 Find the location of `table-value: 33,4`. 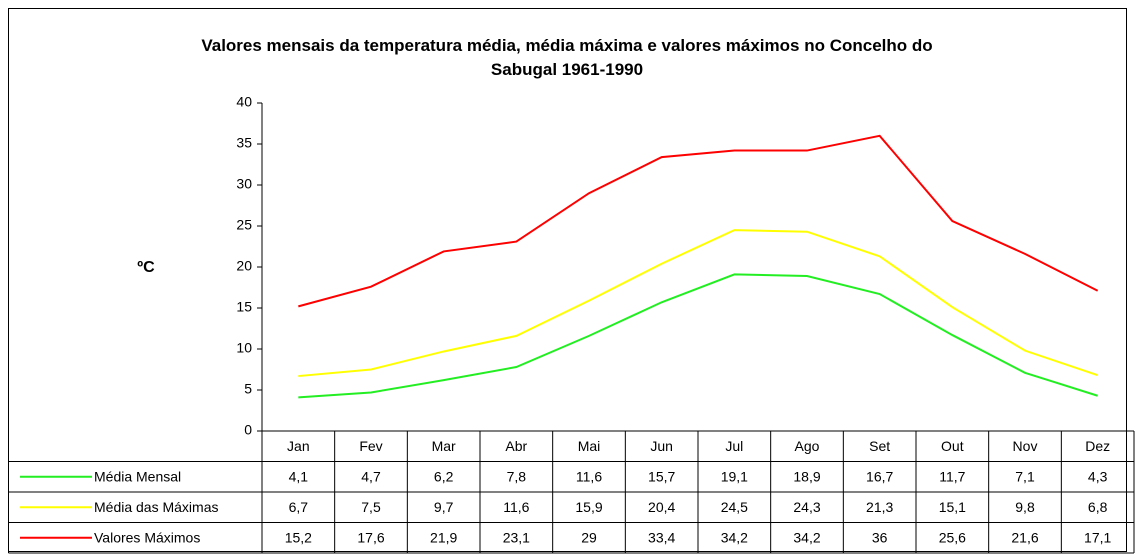

table-value: 33,4 is located at coordinates (661, 537).